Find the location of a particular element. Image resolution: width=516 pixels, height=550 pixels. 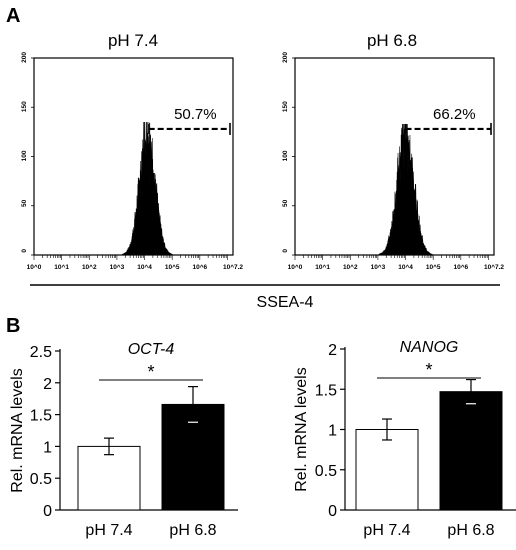

bar-chart-title: NANOG is located at coordinates (429, 347).